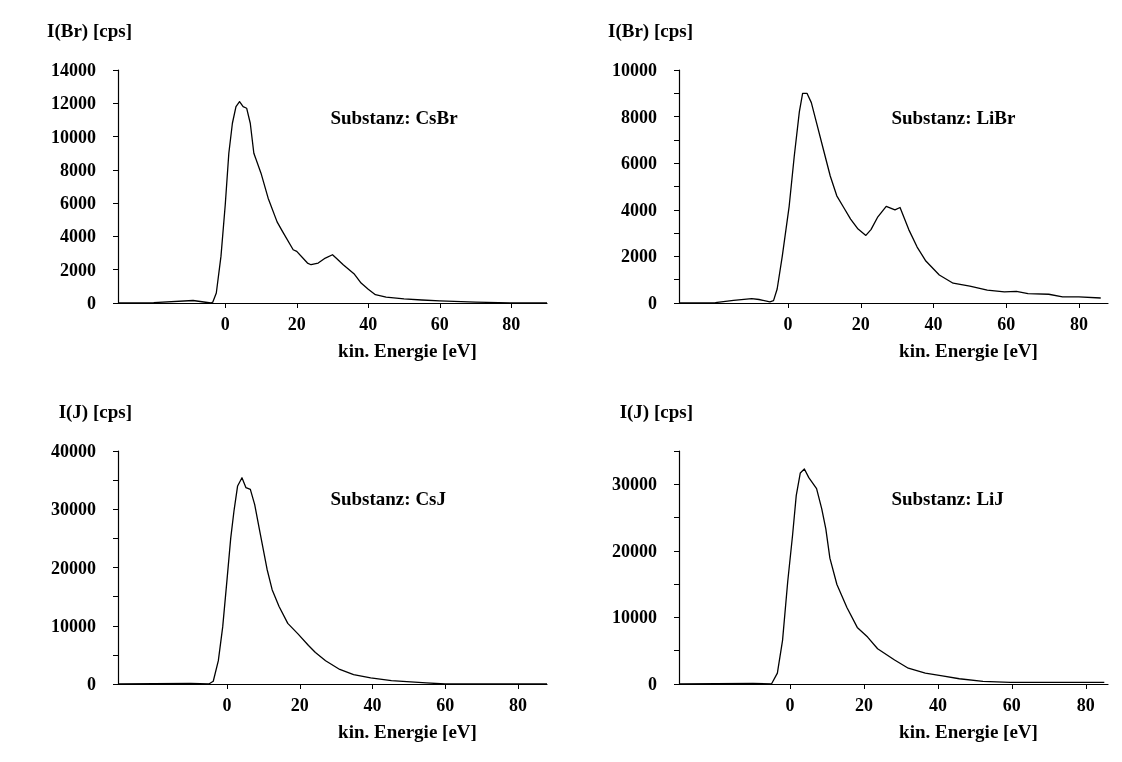 This screenshot has height=762, width=1122. Describe the element at coordinates (394, 117) in the screenshot. I see `text: Substanz: CsBr` at that location.